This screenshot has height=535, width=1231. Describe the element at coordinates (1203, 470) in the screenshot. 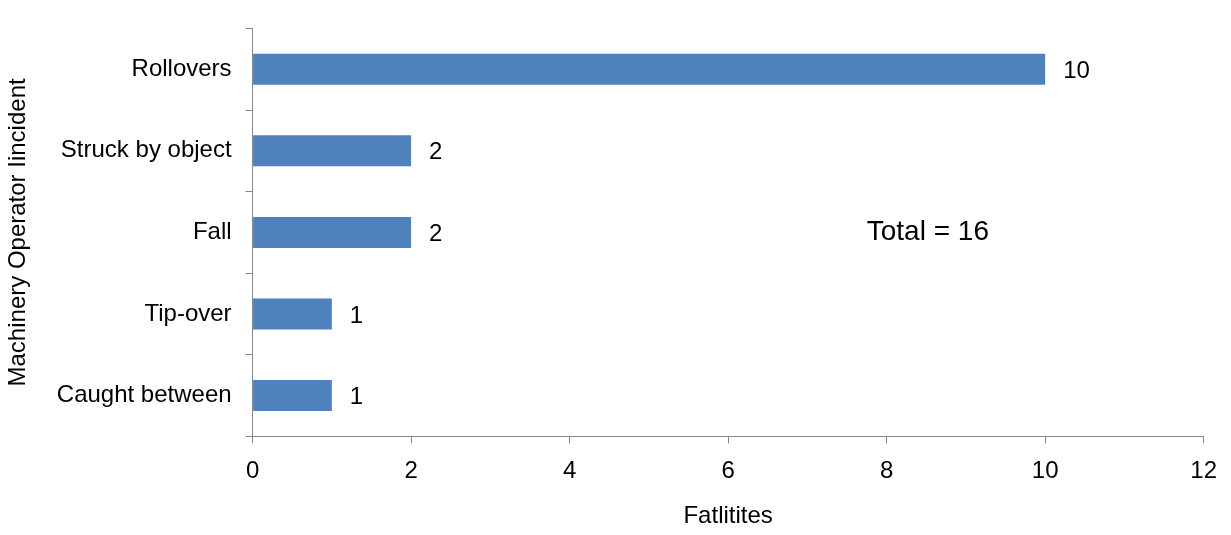

I see `x-tick-label: 12` at that location.